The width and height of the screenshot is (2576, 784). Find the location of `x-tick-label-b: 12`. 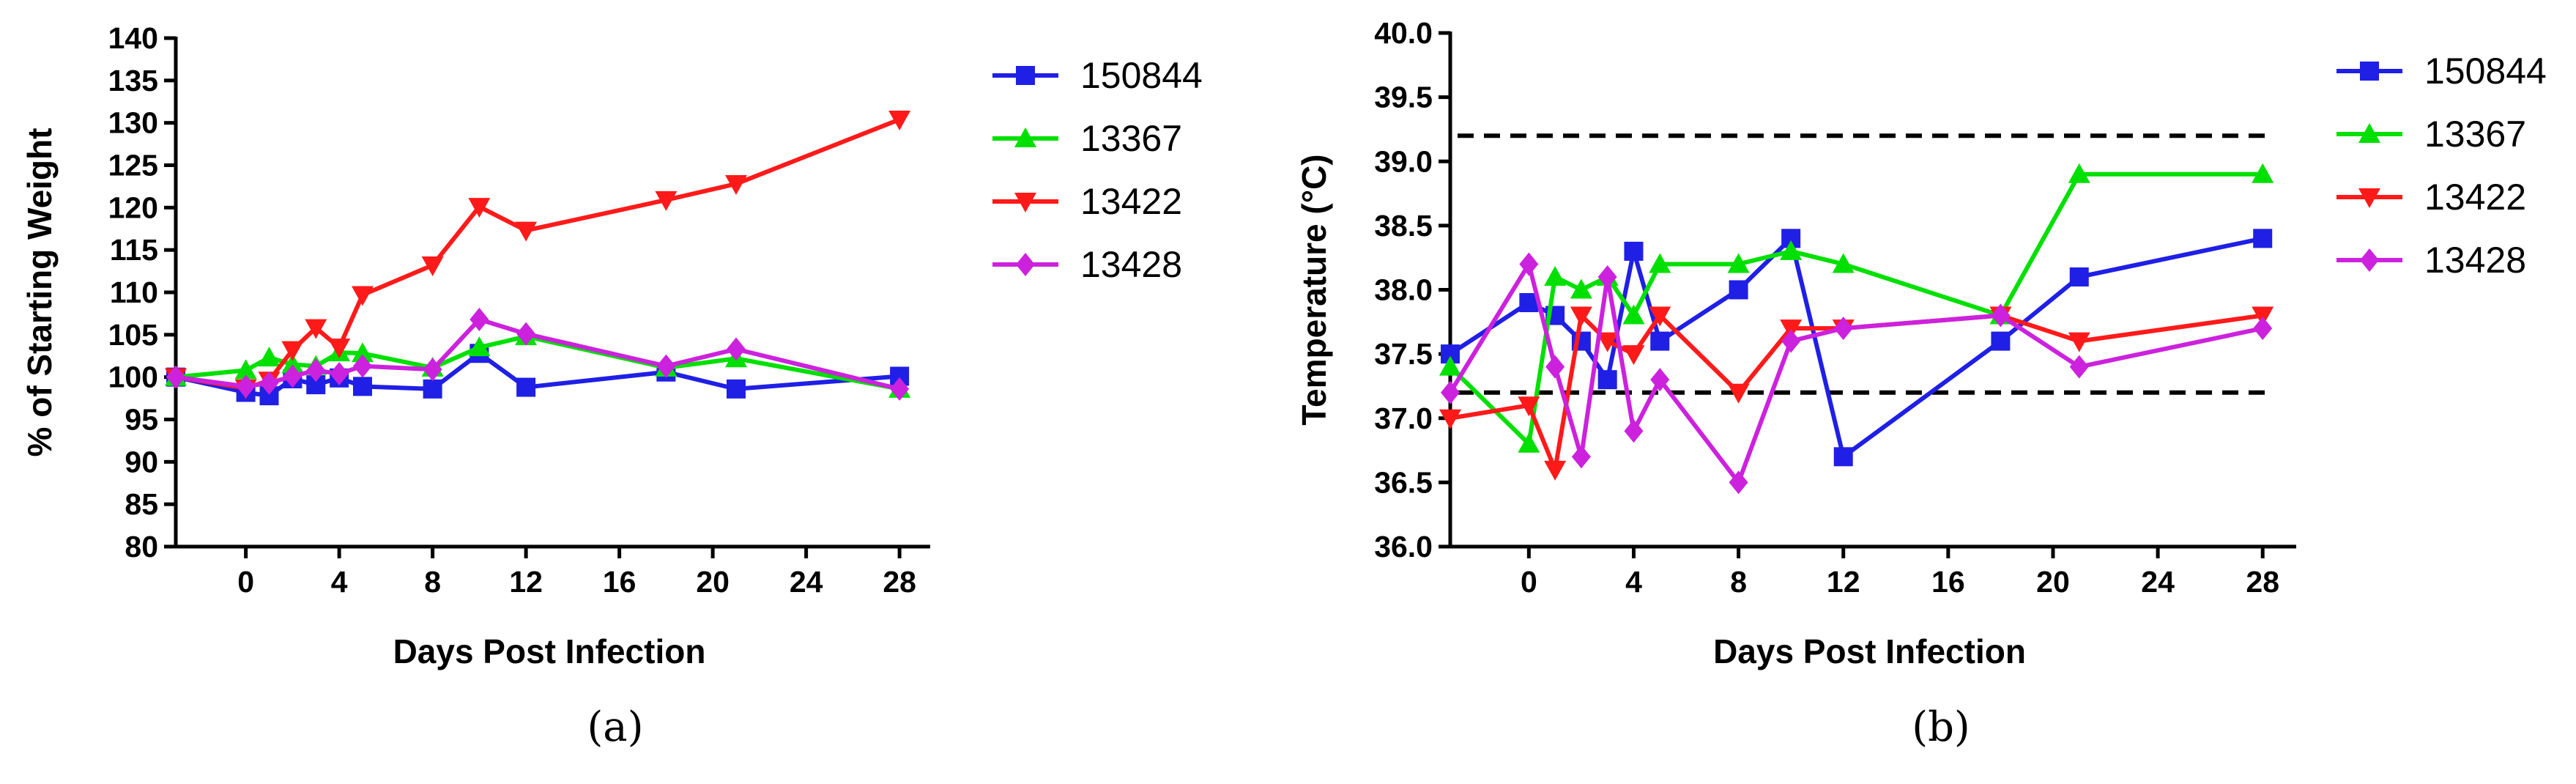

x-tick-label-b: 12 is located at coordinates (1843, 582).